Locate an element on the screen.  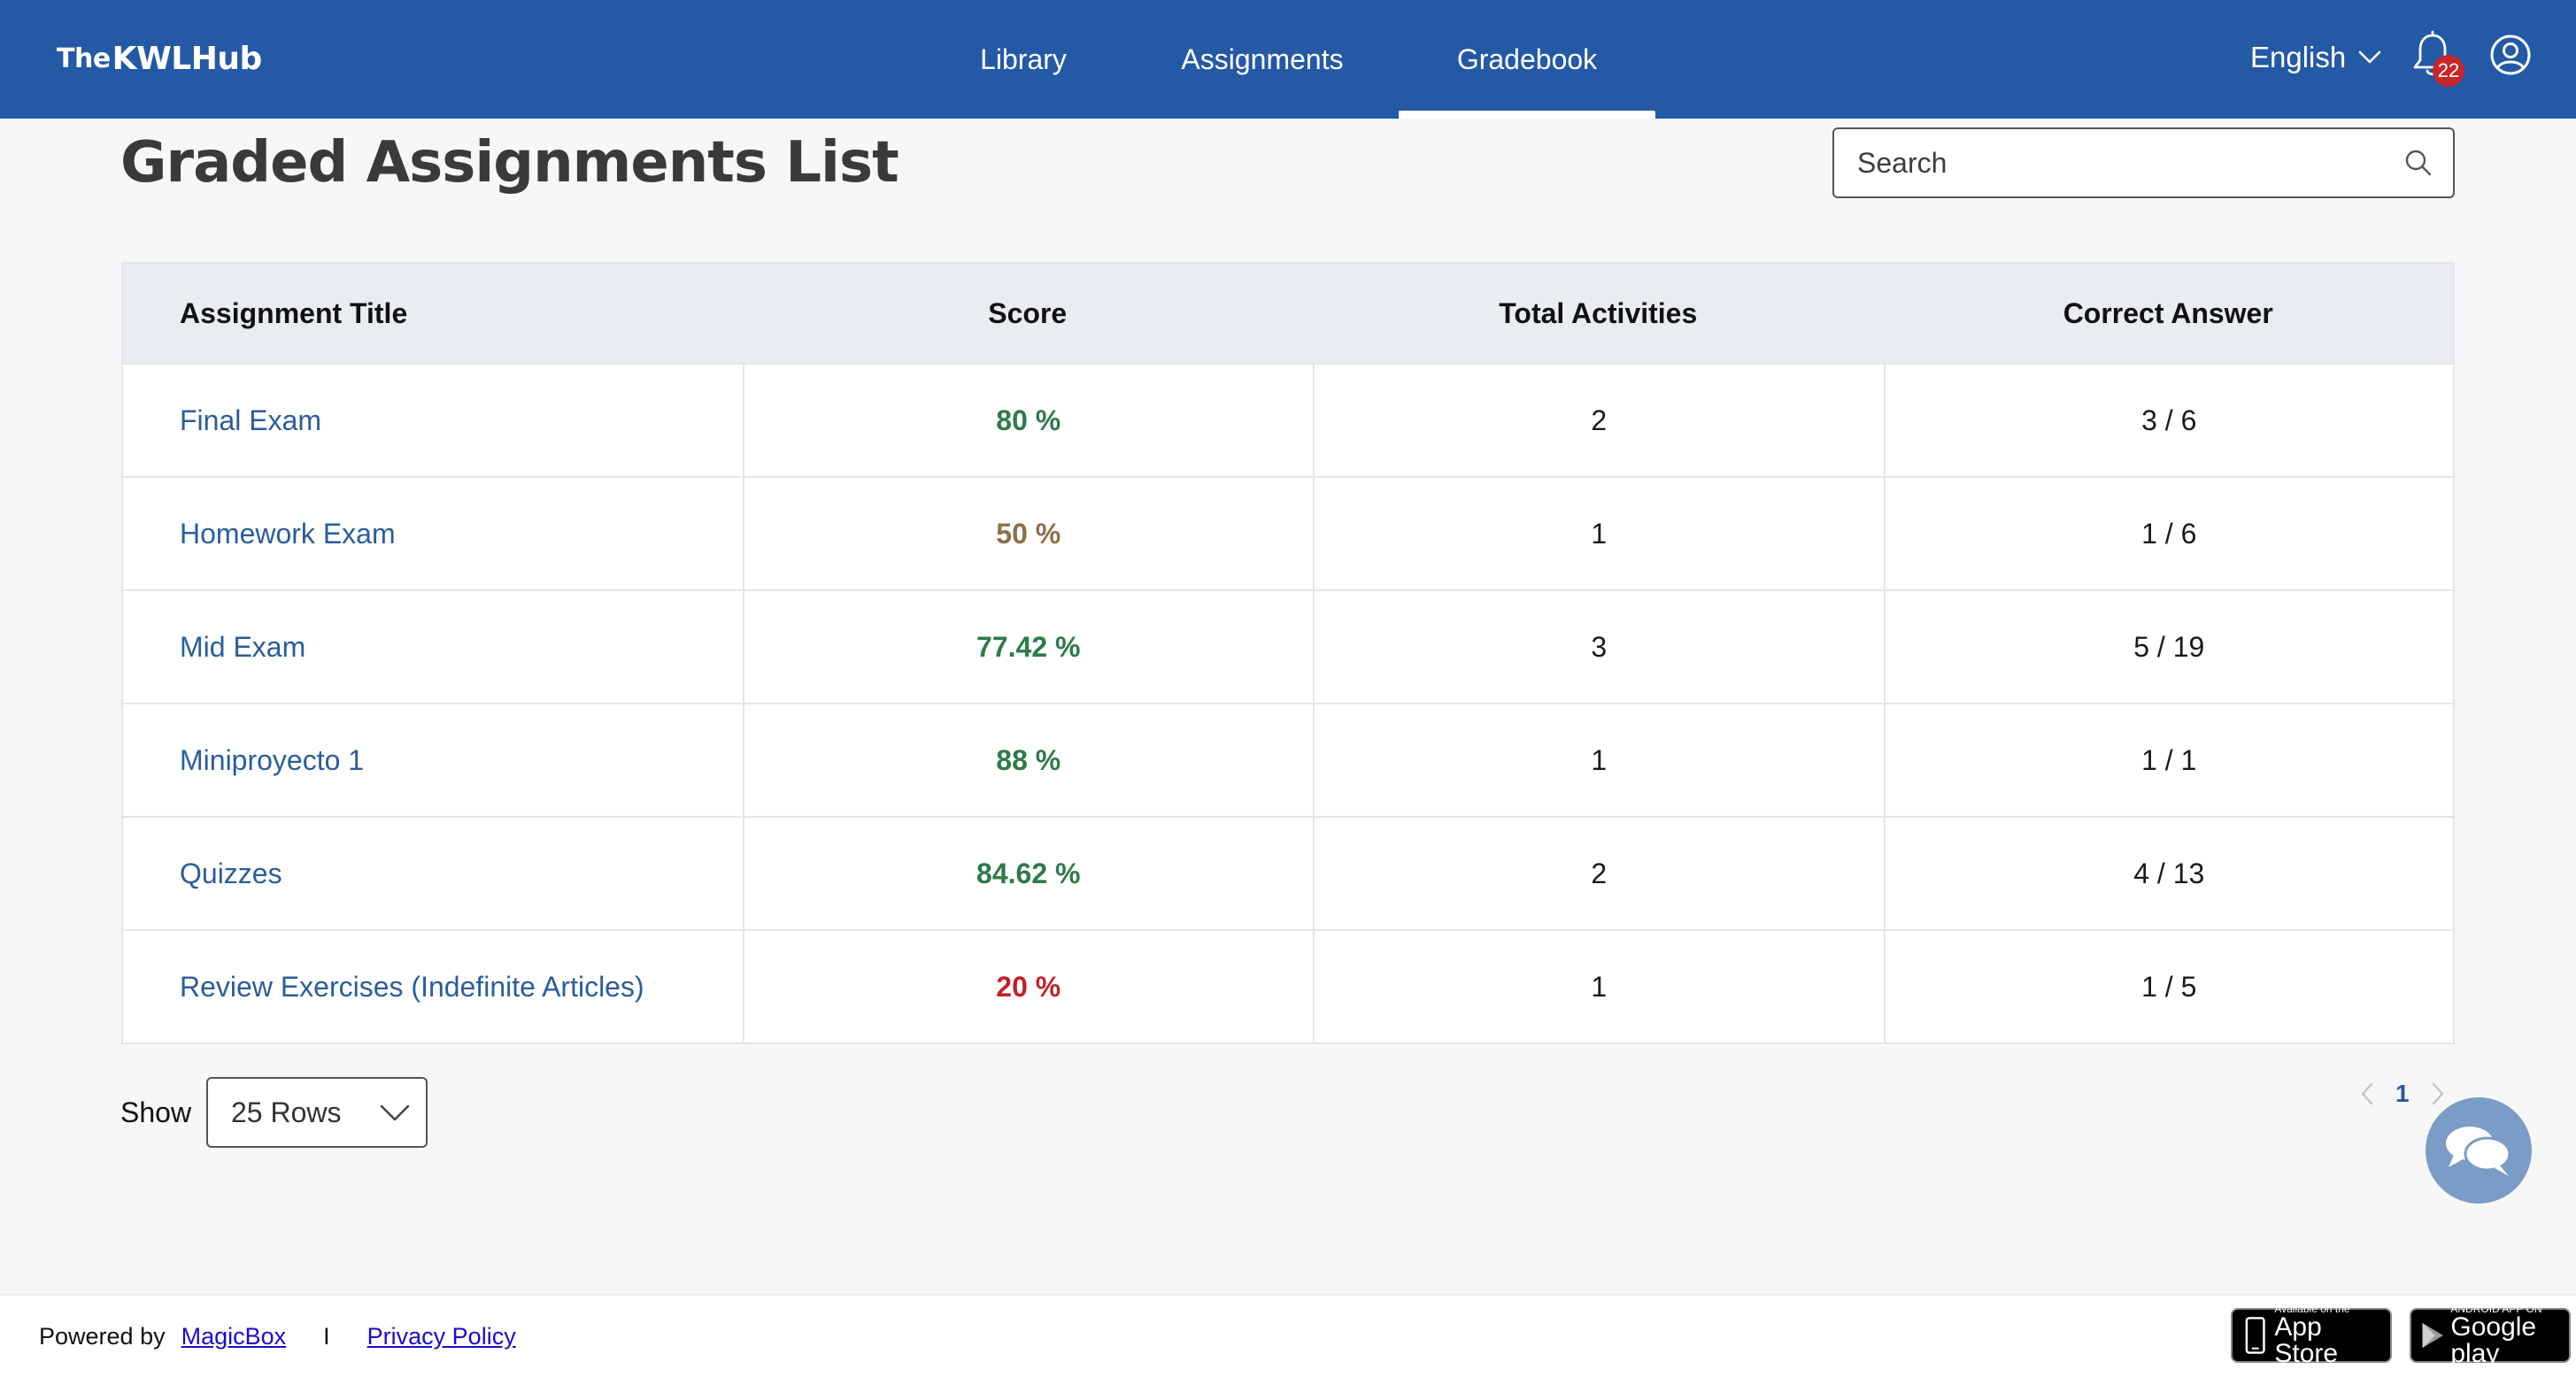
score-cell: 88 % is located at coordinates (1028, 760).